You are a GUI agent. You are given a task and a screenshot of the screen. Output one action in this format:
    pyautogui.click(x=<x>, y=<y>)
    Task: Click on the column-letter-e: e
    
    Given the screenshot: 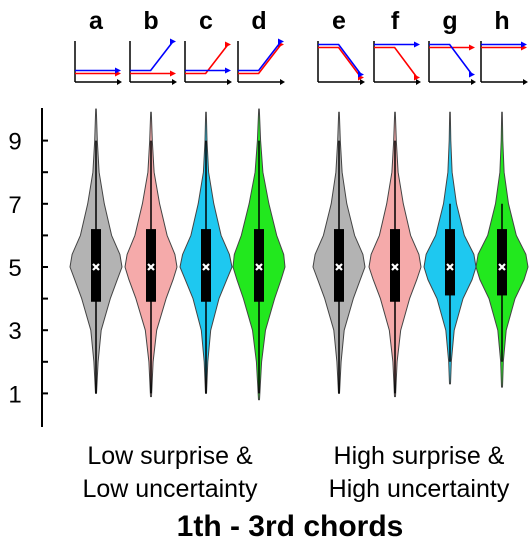 What is the action you would take?
    pyautogui.click(x=339, y=21)
    